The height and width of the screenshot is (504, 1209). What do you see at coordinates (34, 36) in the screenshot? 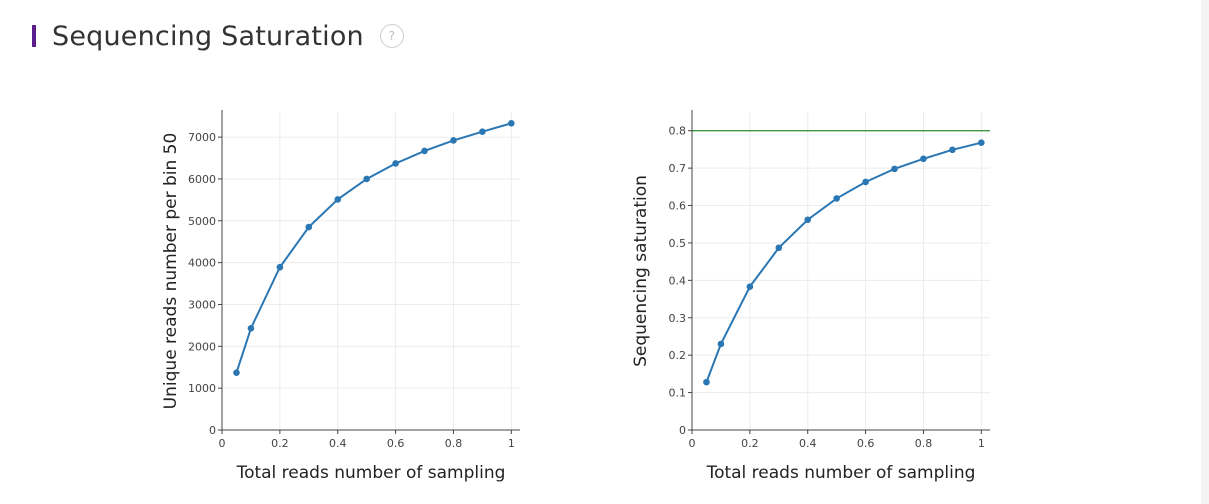
I see `title-accent-bar` at bounding box center [34, 36].